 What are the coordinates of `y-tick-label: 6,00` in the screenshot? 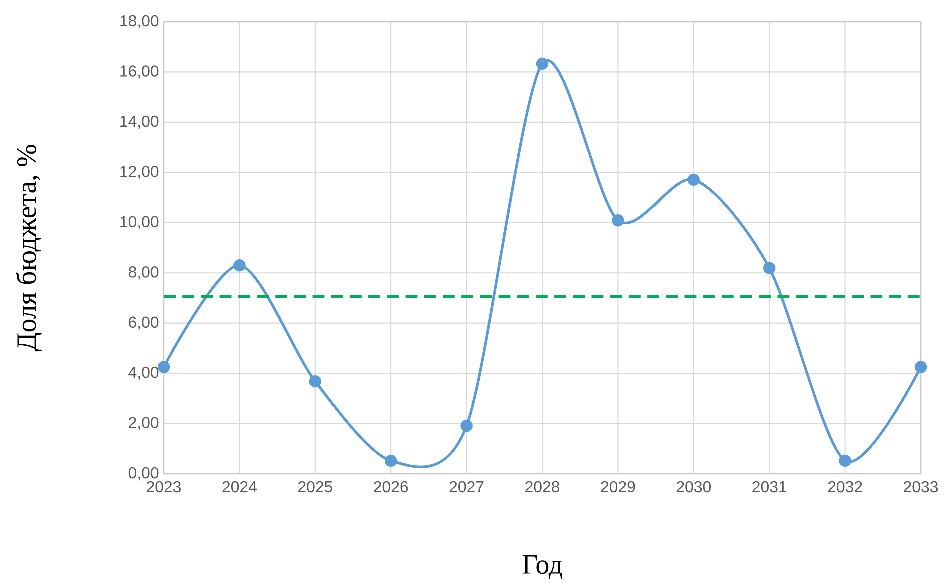 It's located at (144, 323).